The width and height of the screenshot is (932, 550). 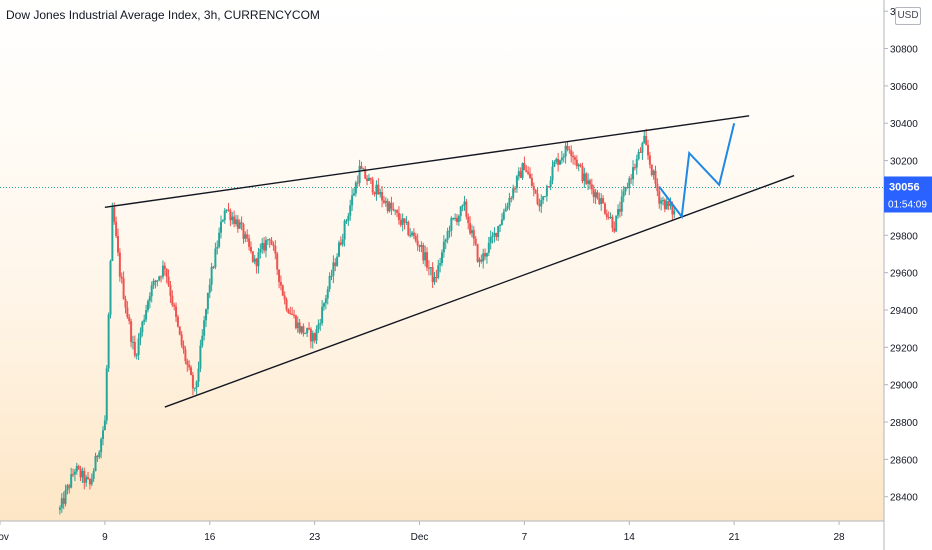 What do you see at coordinates (907, 204) in the screenshot?
I see `bar-countdown: 01:54:09` at bounding box center [907, 204].